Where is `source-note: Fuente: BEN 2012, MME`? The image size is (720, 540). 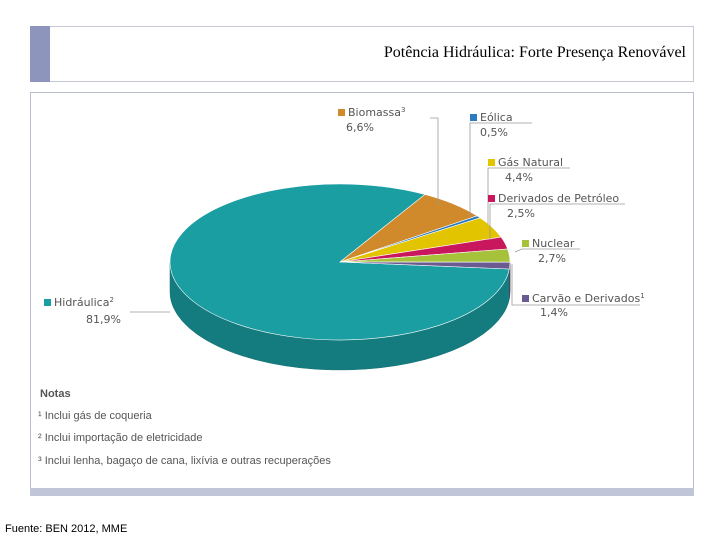 source-note: Fuente: BEN 2012, MME is located at coordinates (66, 529).